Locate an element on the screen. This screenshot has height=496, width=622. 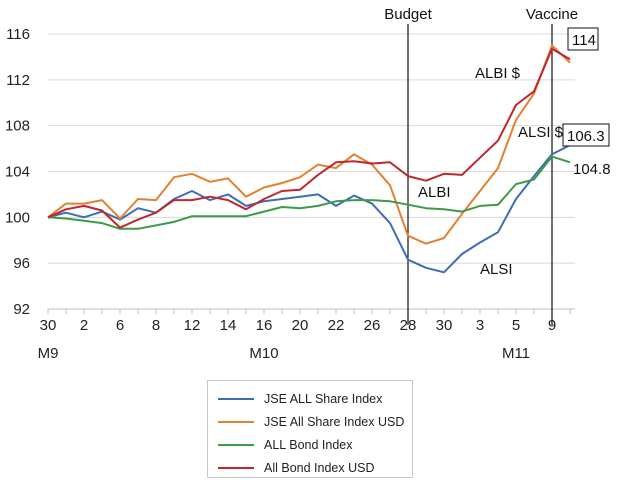
value-box-106-label: 106.3 is located at coordinates (586, 136).